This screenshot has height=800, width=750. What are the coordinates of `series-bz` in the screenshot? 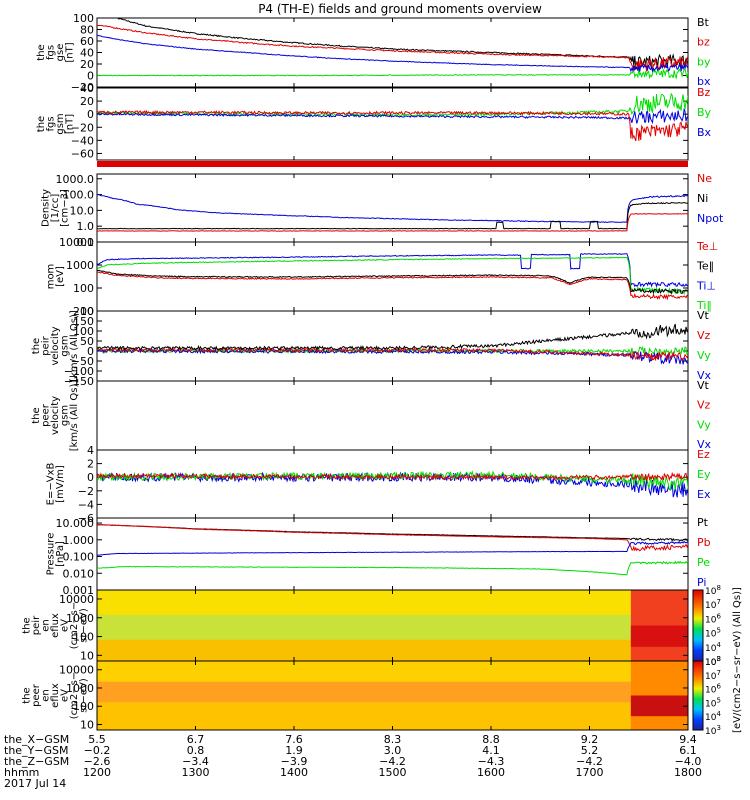 It's located at (392, 48).